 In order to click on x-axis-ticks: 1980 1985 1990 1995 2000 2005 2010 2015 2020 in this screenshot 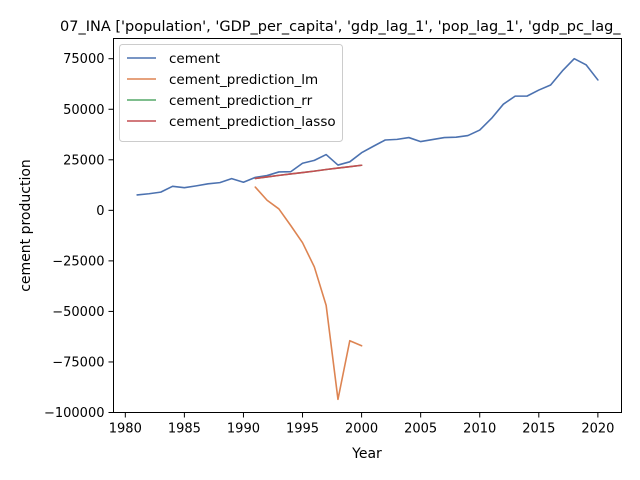, I will do `click(361, 424)`.